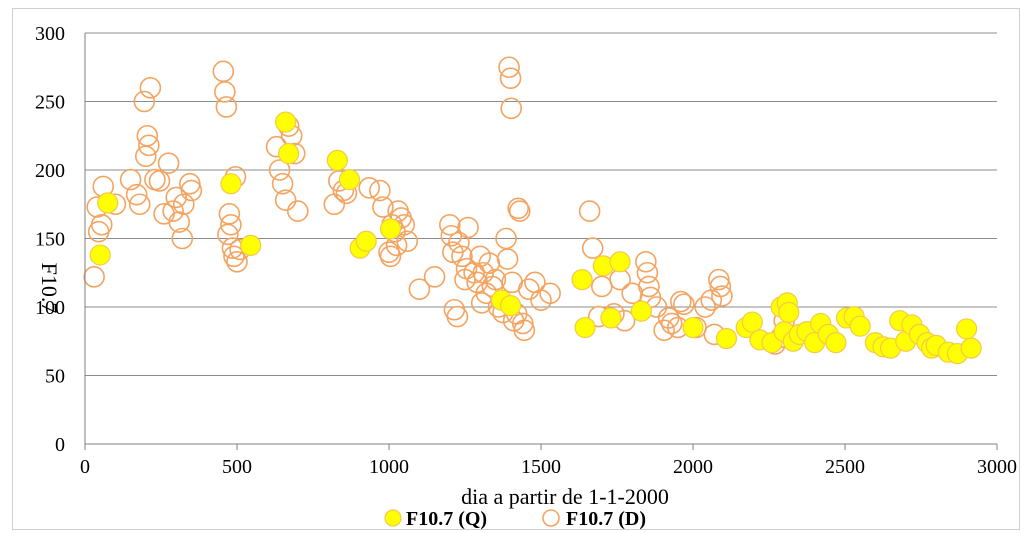  I want to click on x-tick-label: 3000, so click(997, 467).